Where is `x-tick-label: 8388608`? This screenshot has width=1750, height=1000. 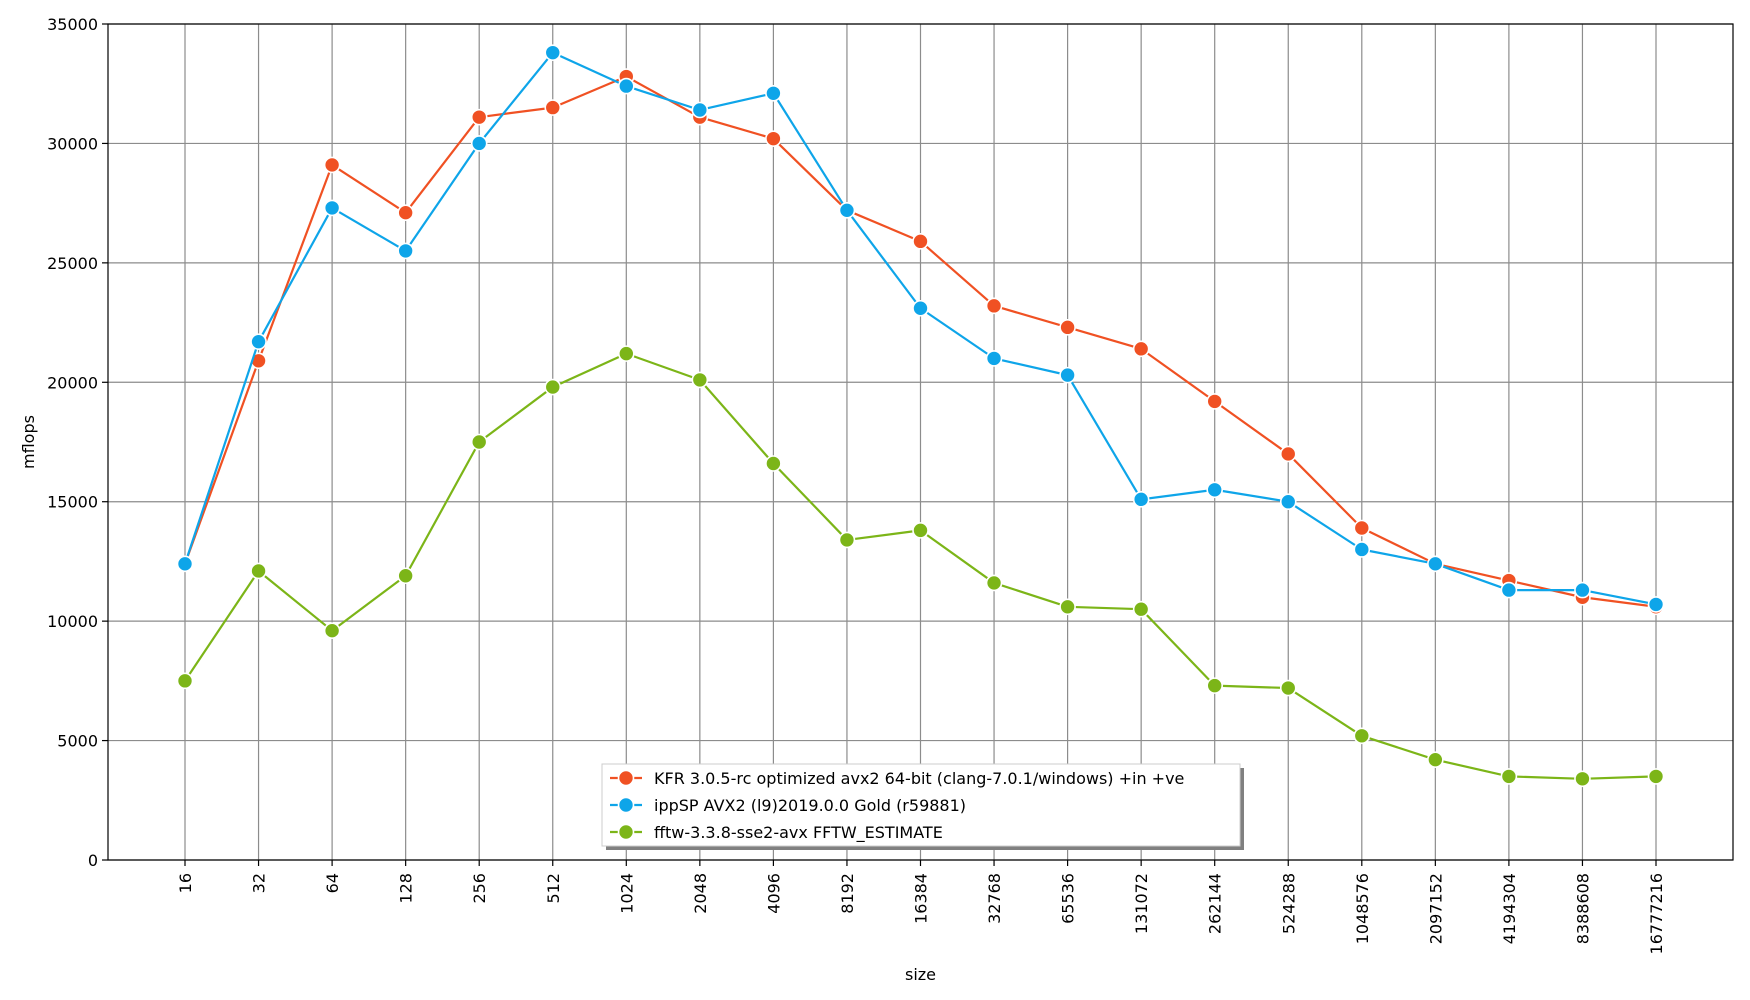 x-tick-label: 8388608 is located at coordinates (1582, 908).